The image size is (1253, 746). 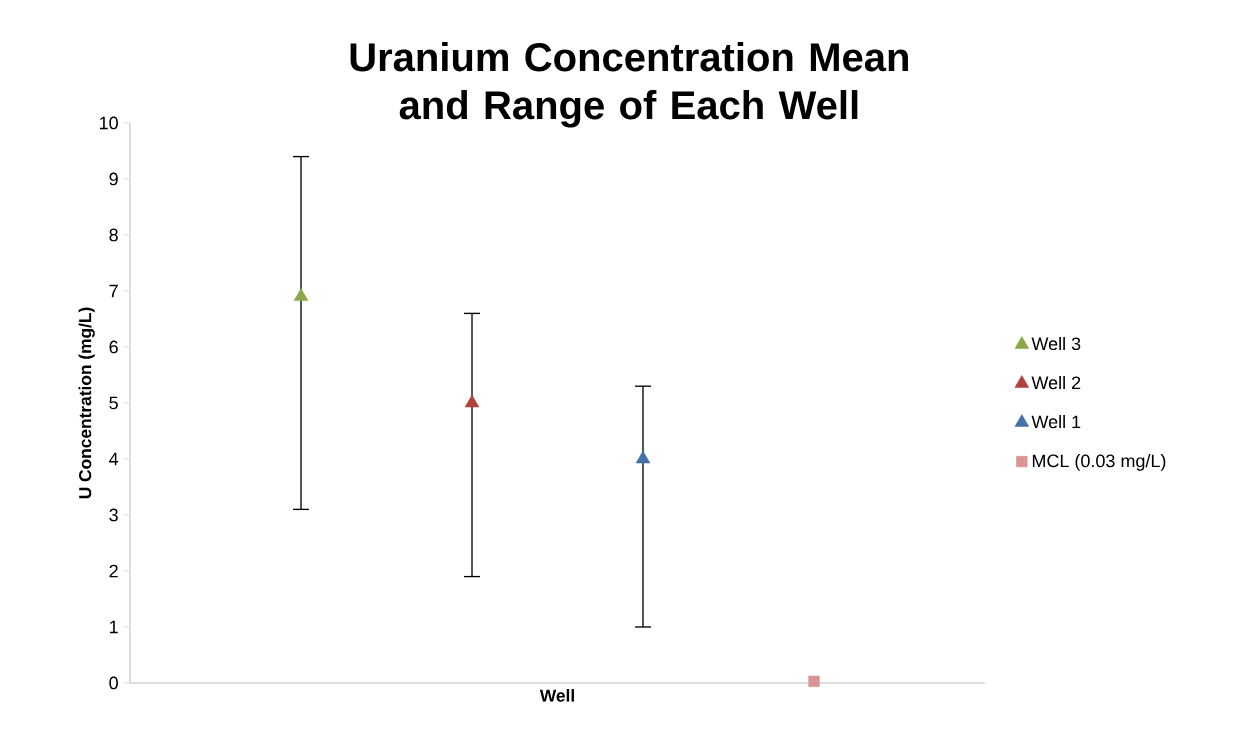 I want to click on y-tick-label: 7, so click(x=113, y=291).